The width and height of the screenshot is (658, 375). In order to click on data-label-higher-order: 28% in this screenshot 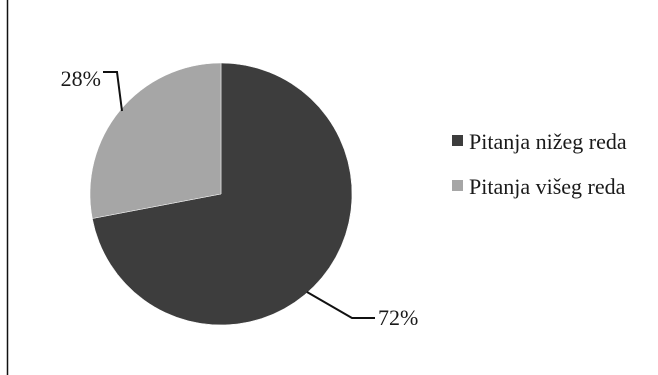, I will do `click(81, 78)`.